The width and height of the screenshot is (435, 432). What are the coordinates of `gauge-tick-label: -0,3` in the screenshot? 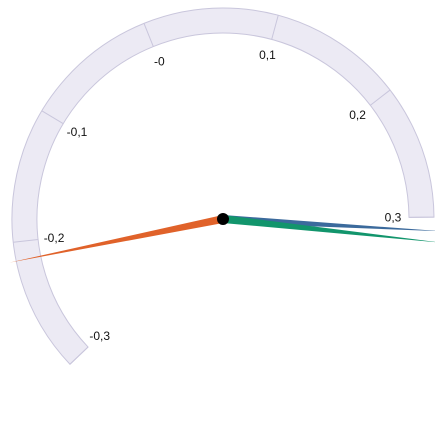 It's located at (99, 336).